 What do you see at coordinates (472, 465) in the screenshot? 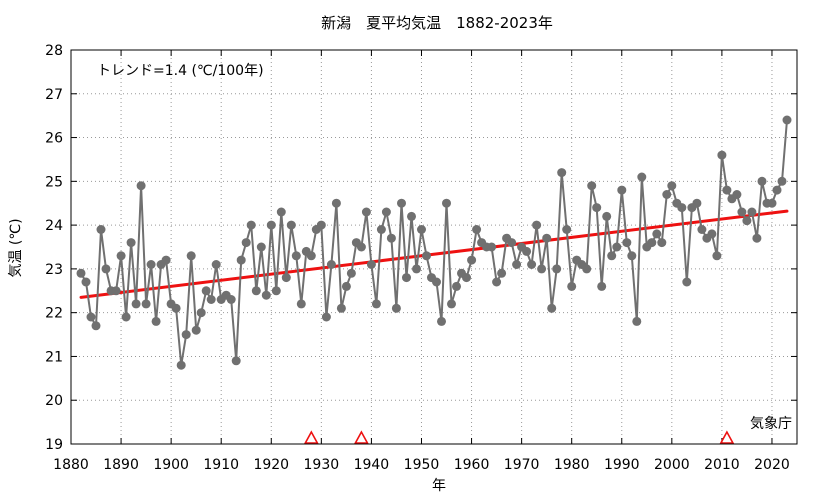
I see `x-tick-label: 1960` at bounding box center [472, 465].